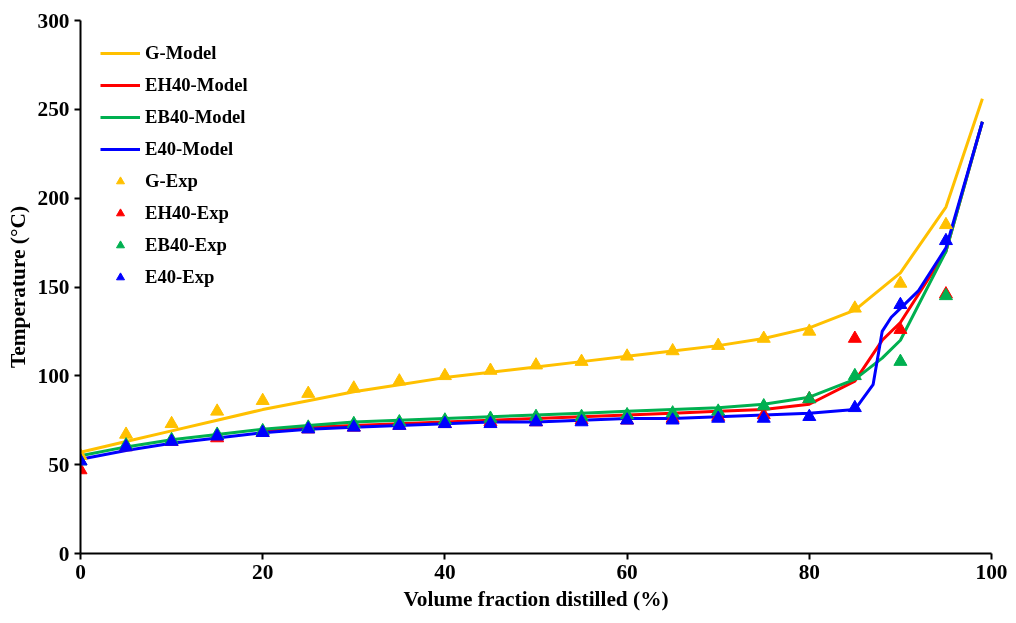 This screenshot has width=1016, height=623. I want to click on legend-label: E40-Exp, so click(180, 277).